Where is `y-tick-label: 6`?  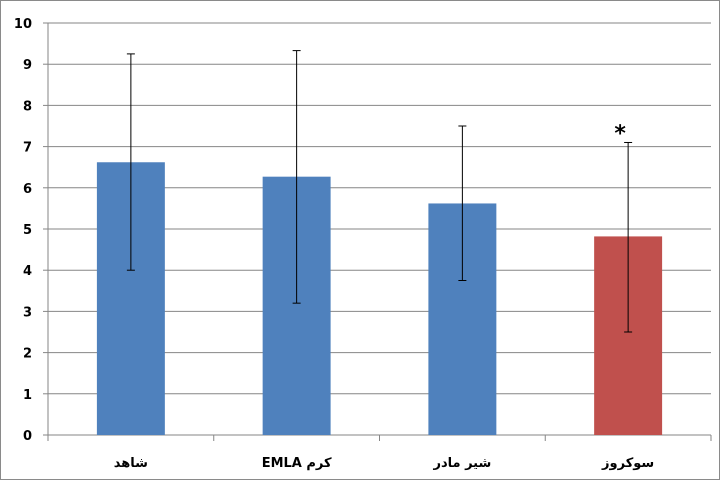 y-tick-label: 6 is located at coordinates (27, 189).